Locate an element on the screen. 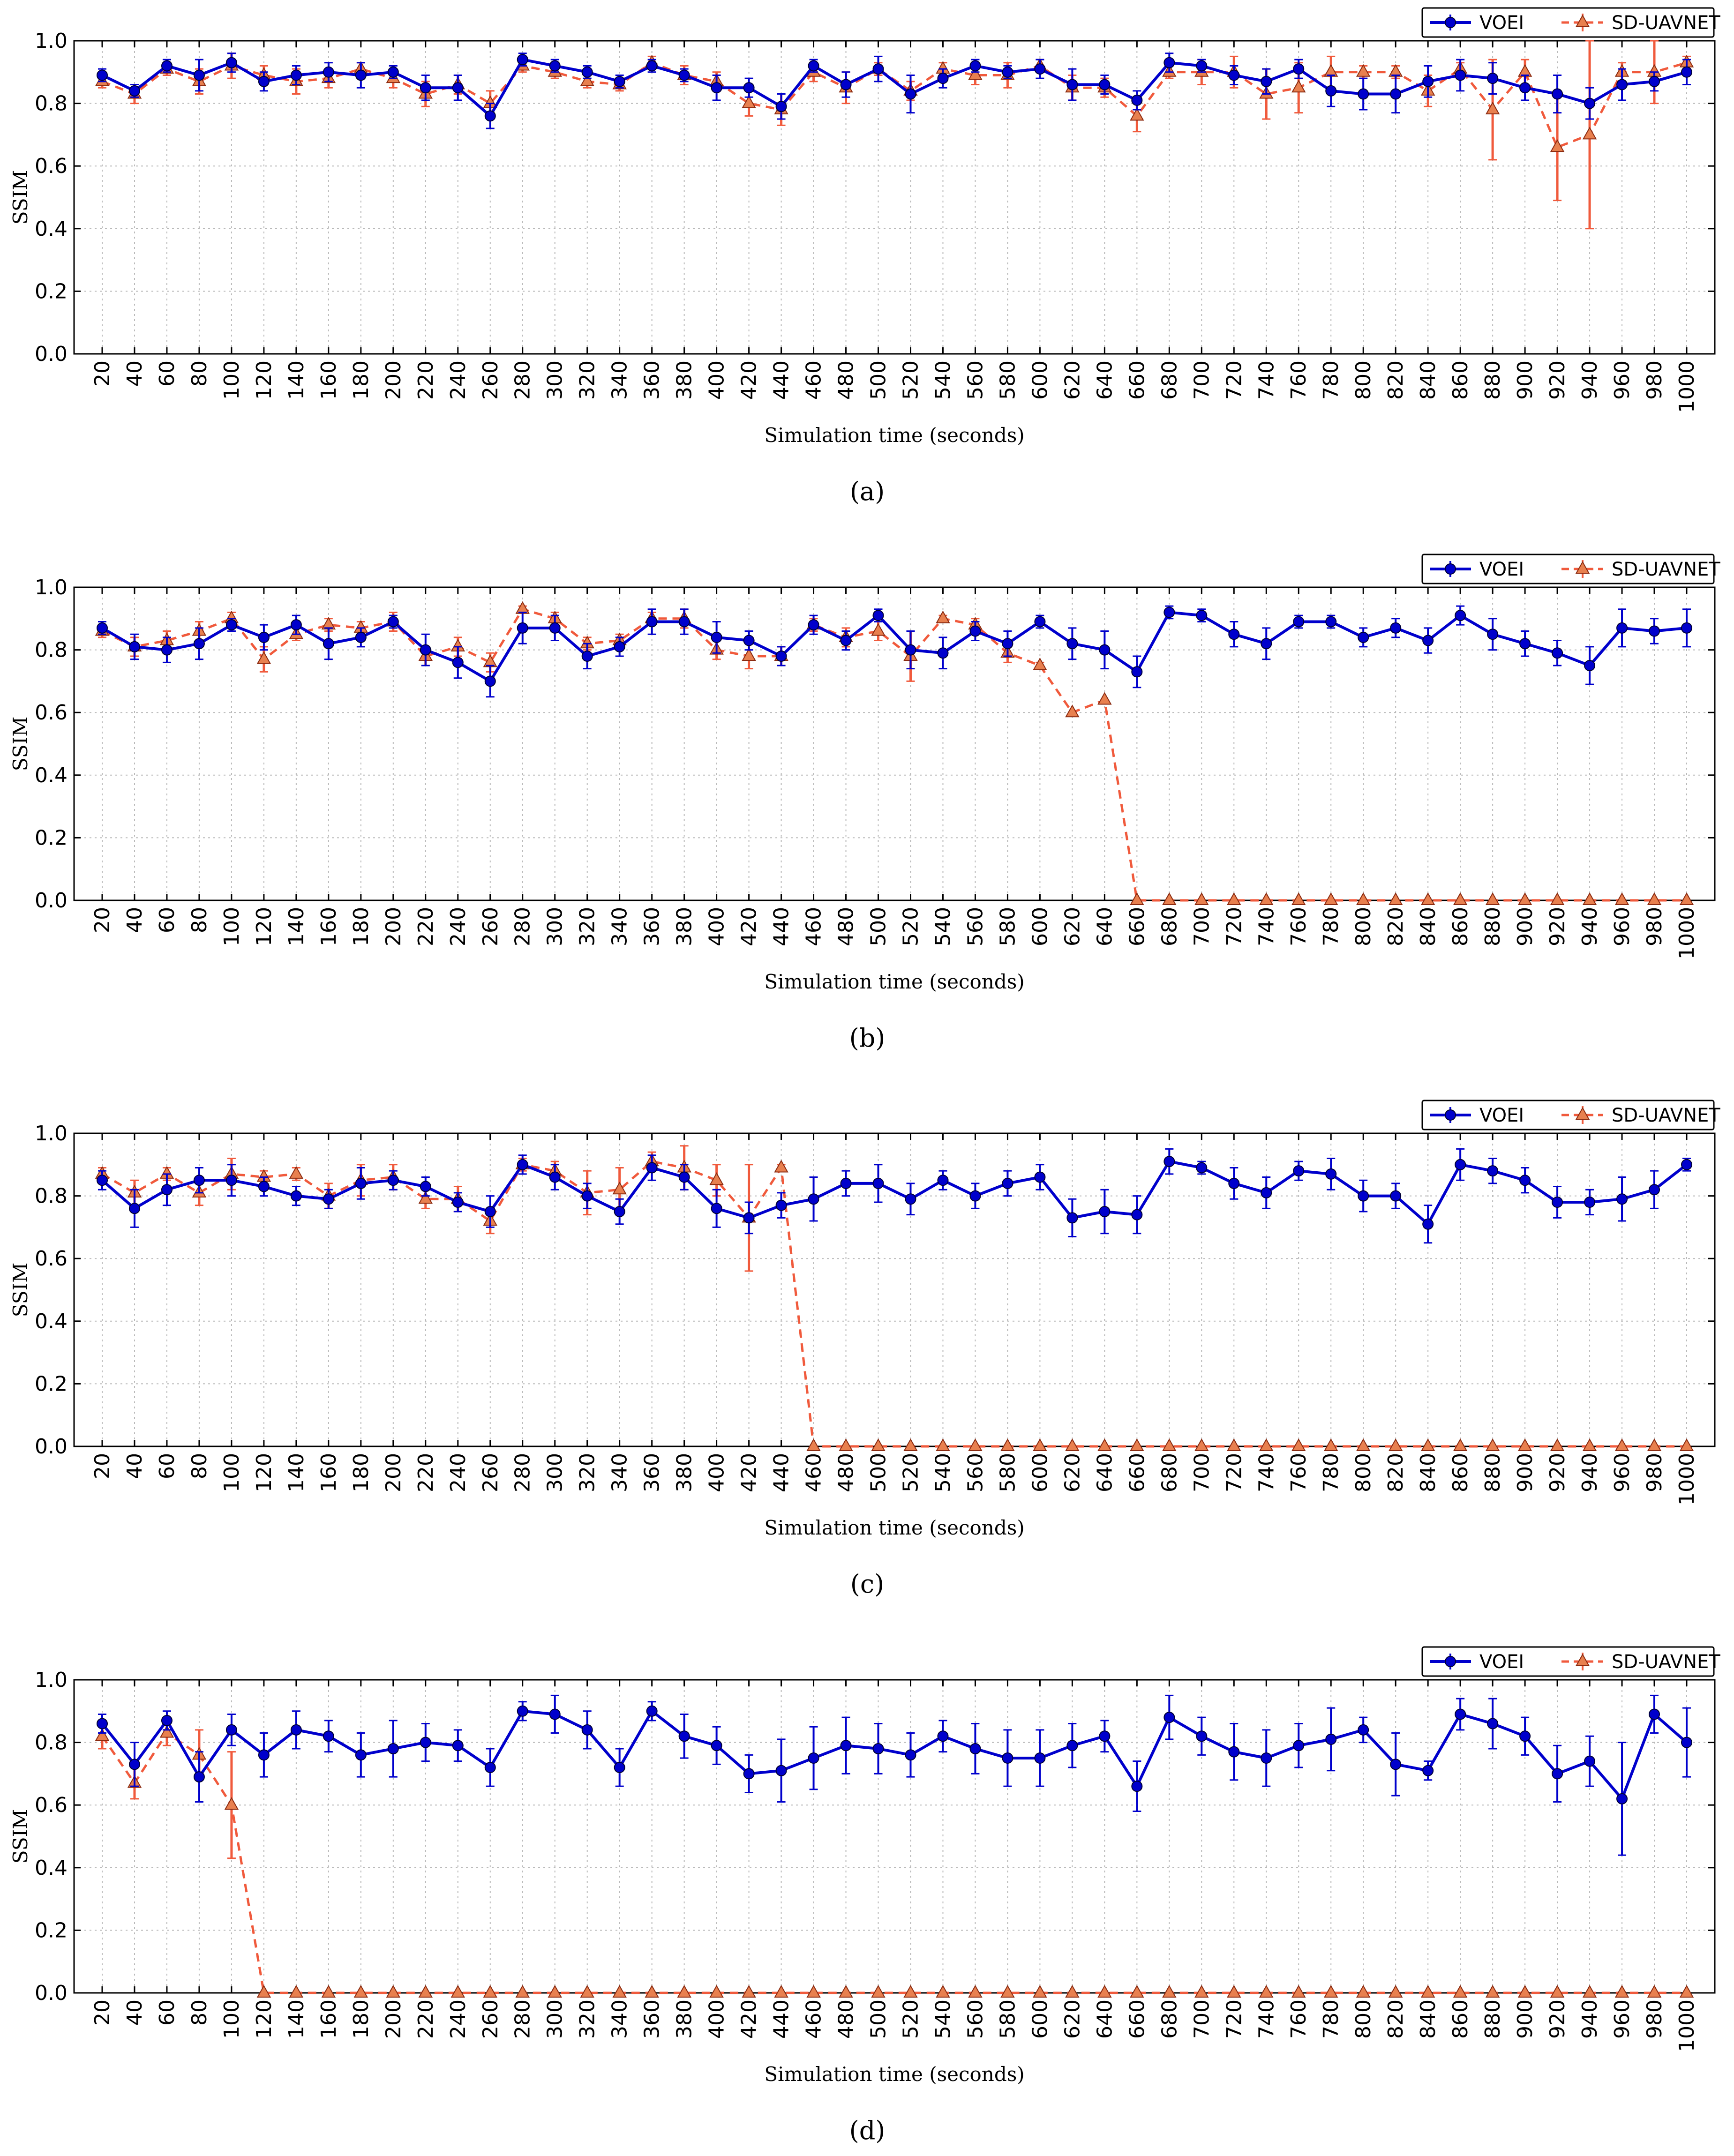 Image resolution: width=1734 pixels, height=2156 pixels. x-tick-label: 780 is located at coordinates (1331, 927).